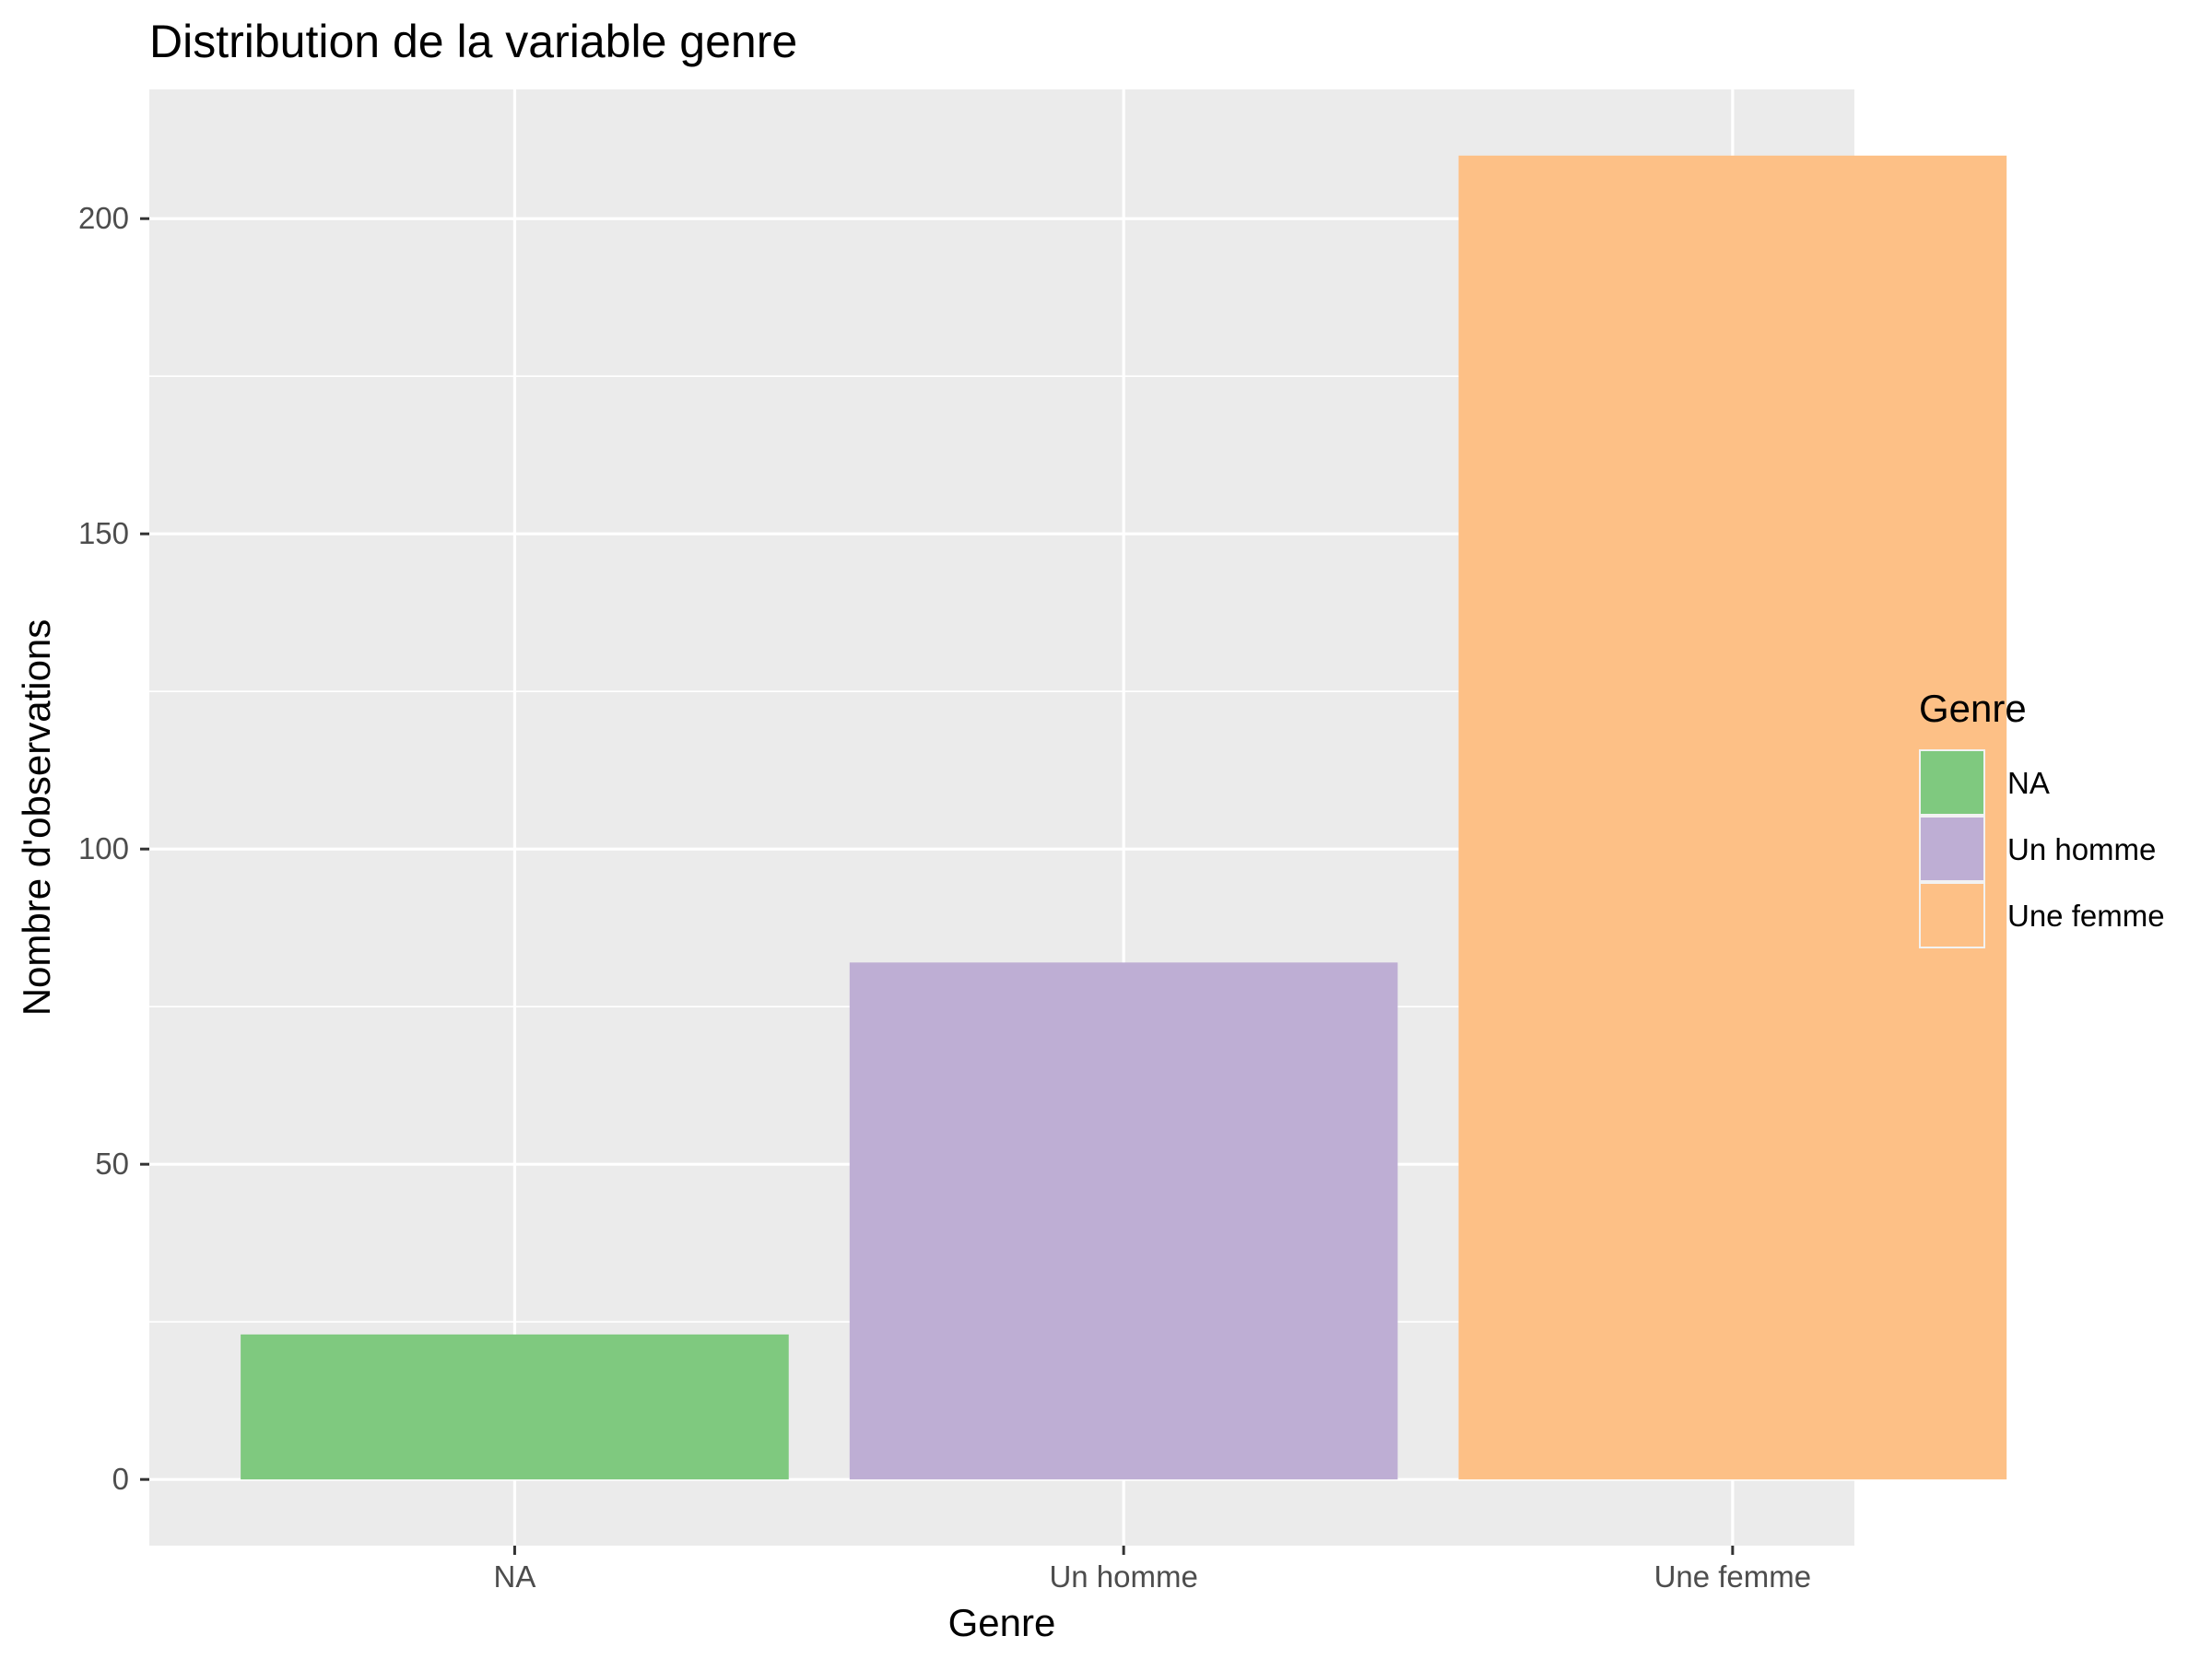  Describe the element at coordinates (36, 818) in the screenshot. I see `y-axis-title: Nombre d'observations` at that location.